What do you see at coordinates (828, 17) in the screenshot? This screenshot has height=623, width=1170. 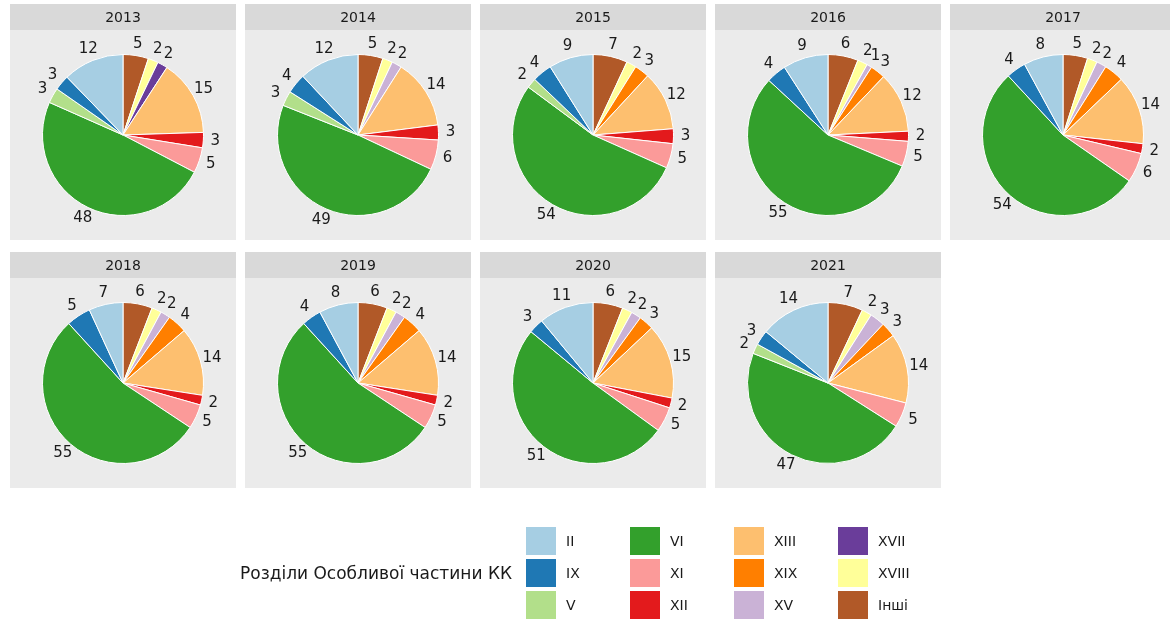 I see `chart-title: 2016` at bounding box center [828, 17].